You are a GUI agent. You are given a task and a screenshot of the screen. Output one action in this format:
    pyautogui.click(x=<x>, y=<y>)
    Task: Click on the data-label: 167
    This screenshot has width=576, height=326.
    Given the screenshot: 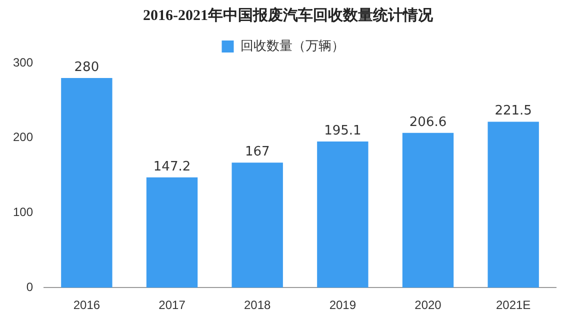 What is the action you would take?
    pyautogui.click(x=257, y=152)
    